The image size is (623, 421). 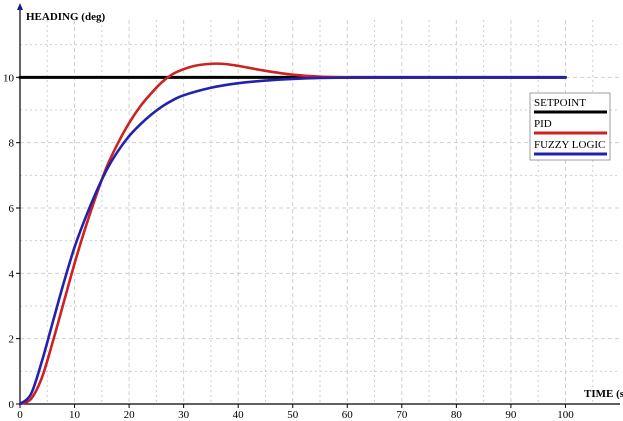 What do you see at coordinates (20, 415) in the screenshot?
I see `x-tick-label: 0` at bounding box center [20, 415].